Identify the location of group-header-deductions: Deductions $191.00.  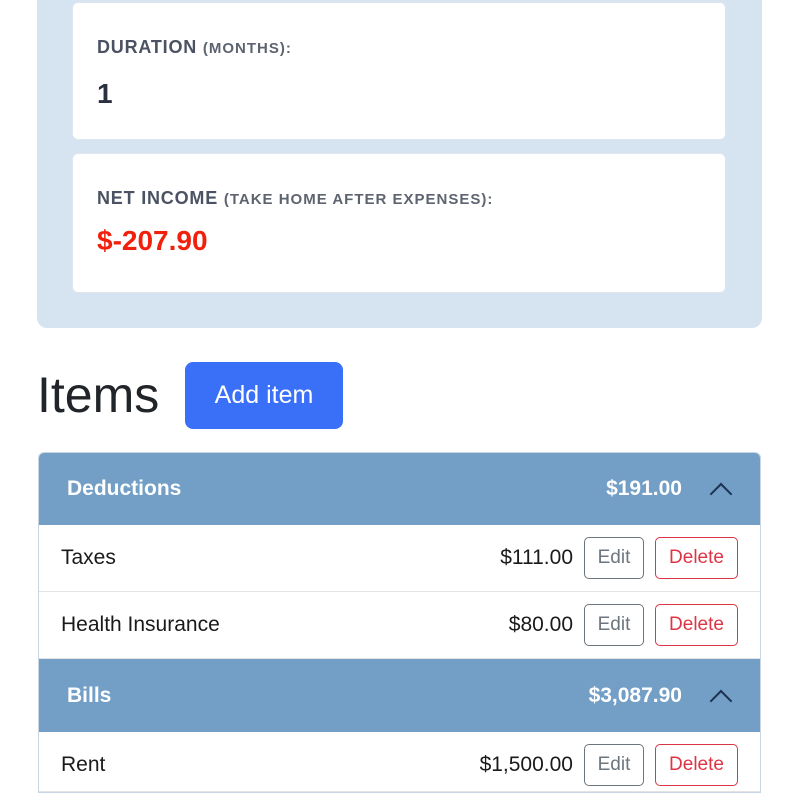
(399, 489).